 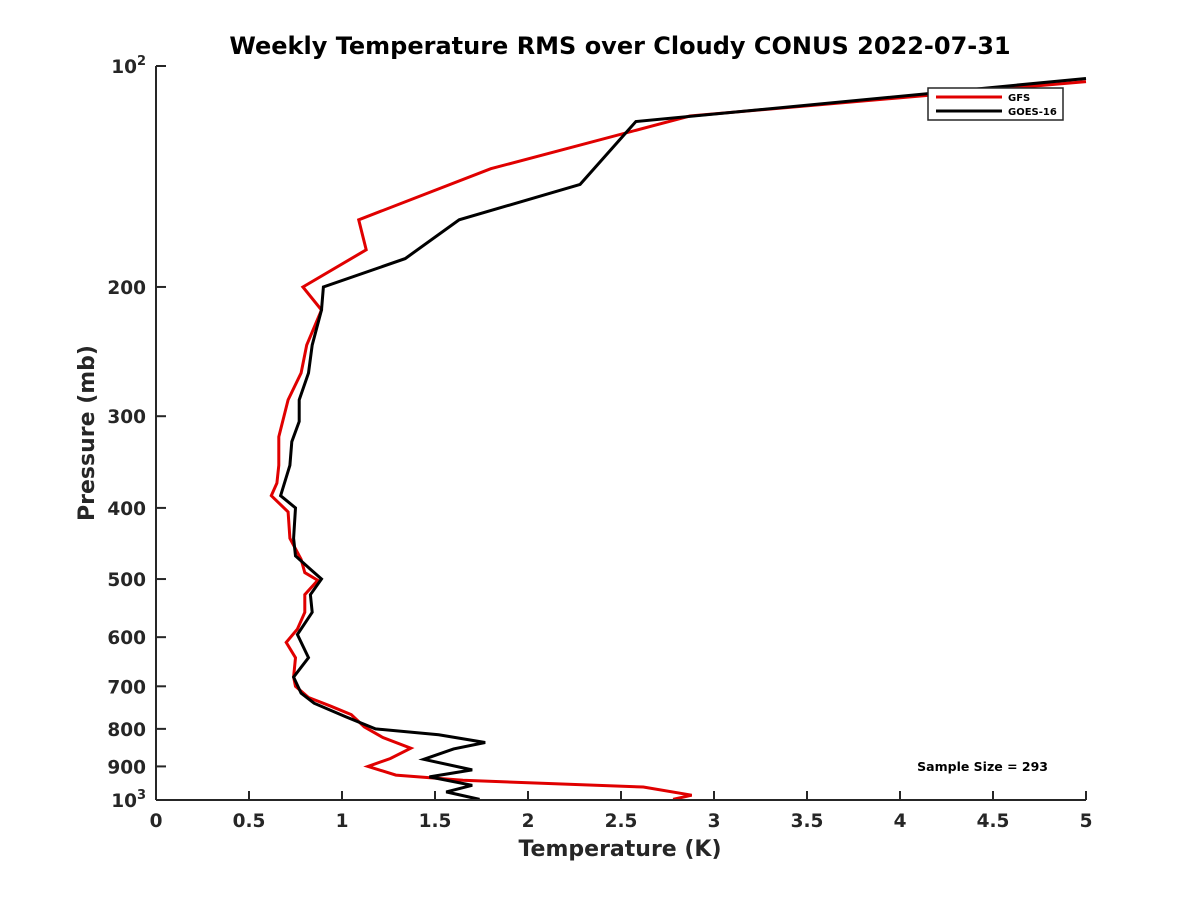 What do you see at coordinates (1086, 821) in the screenshot?
I see `x-tick-label: 5` at bounding box center [1086, 821].